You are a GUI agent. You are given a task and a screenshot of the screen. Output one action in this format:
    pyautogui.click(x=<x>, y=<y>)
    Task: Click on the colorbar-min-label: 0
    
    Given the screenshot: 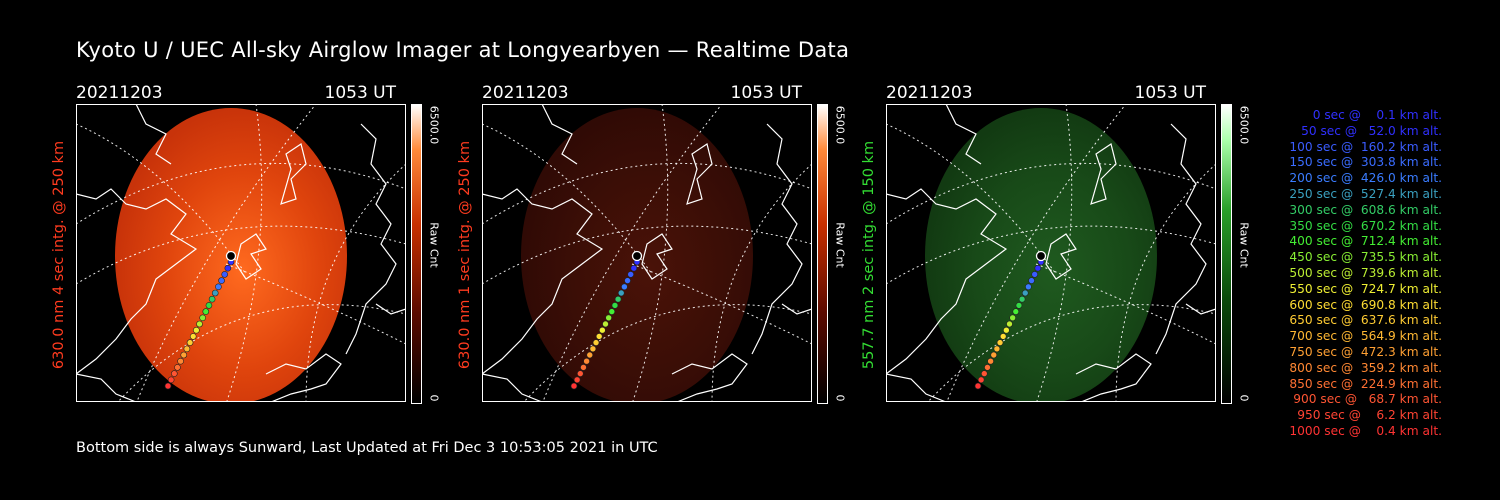 What is the action you would take?
    pyautogui.click(x=1244, y=398)
    